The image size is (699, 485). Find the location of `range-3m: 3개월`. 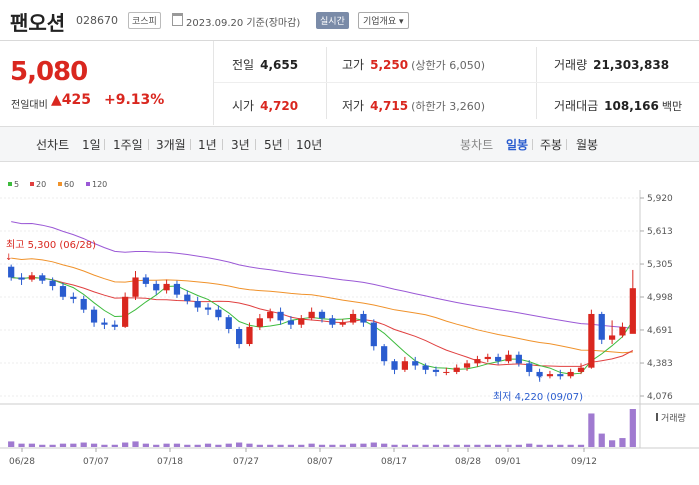

range-3m: 3개월 is located at coordinates (171, 145).